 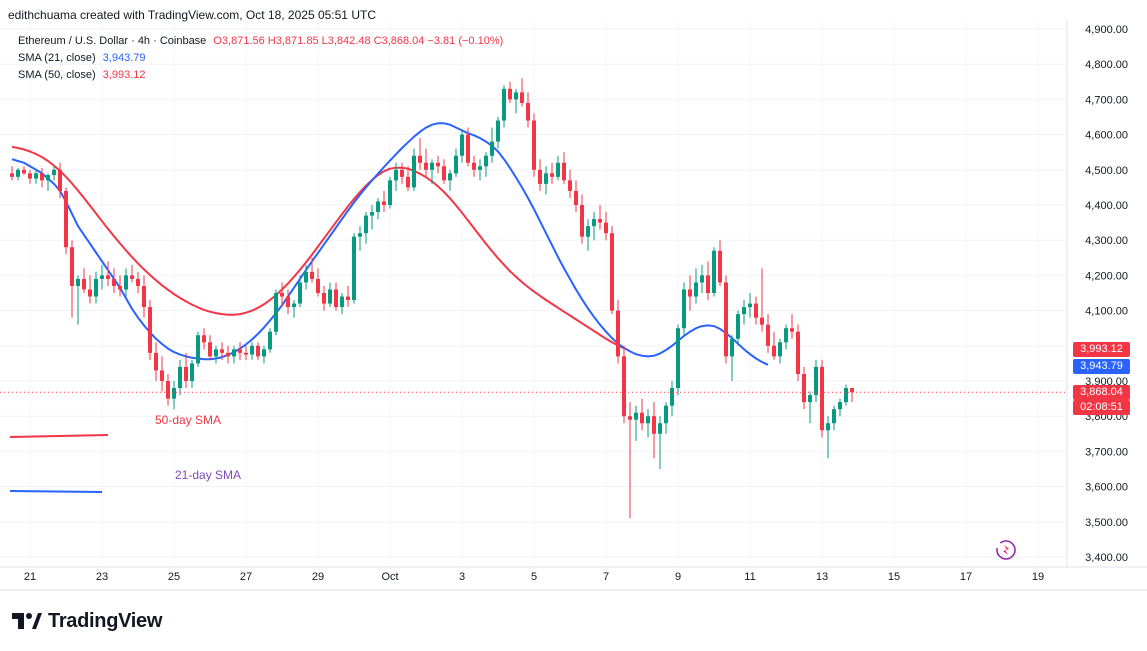 What do you see at coordinates (57, 75) in the screenshot?
I see `sma50-legend-label: SMA (50, close)` at bounding box center [57, 75].